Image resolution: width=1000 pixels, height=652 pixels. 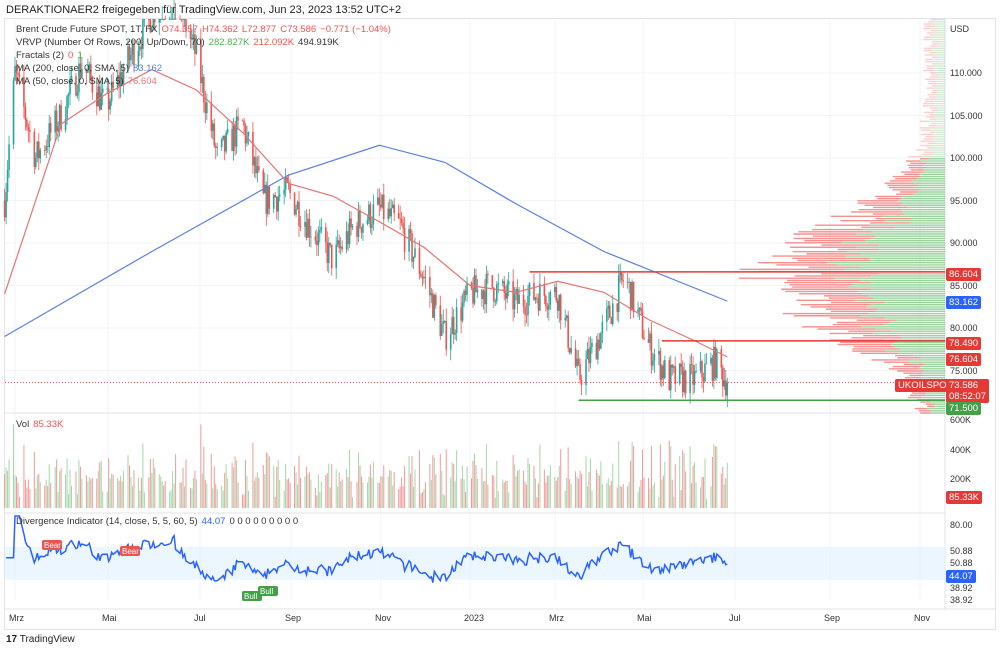 What do you see at coordinates (80, 55) in the screenshot?
I see `fractal-up: 1` at bounding box center [80, 55].